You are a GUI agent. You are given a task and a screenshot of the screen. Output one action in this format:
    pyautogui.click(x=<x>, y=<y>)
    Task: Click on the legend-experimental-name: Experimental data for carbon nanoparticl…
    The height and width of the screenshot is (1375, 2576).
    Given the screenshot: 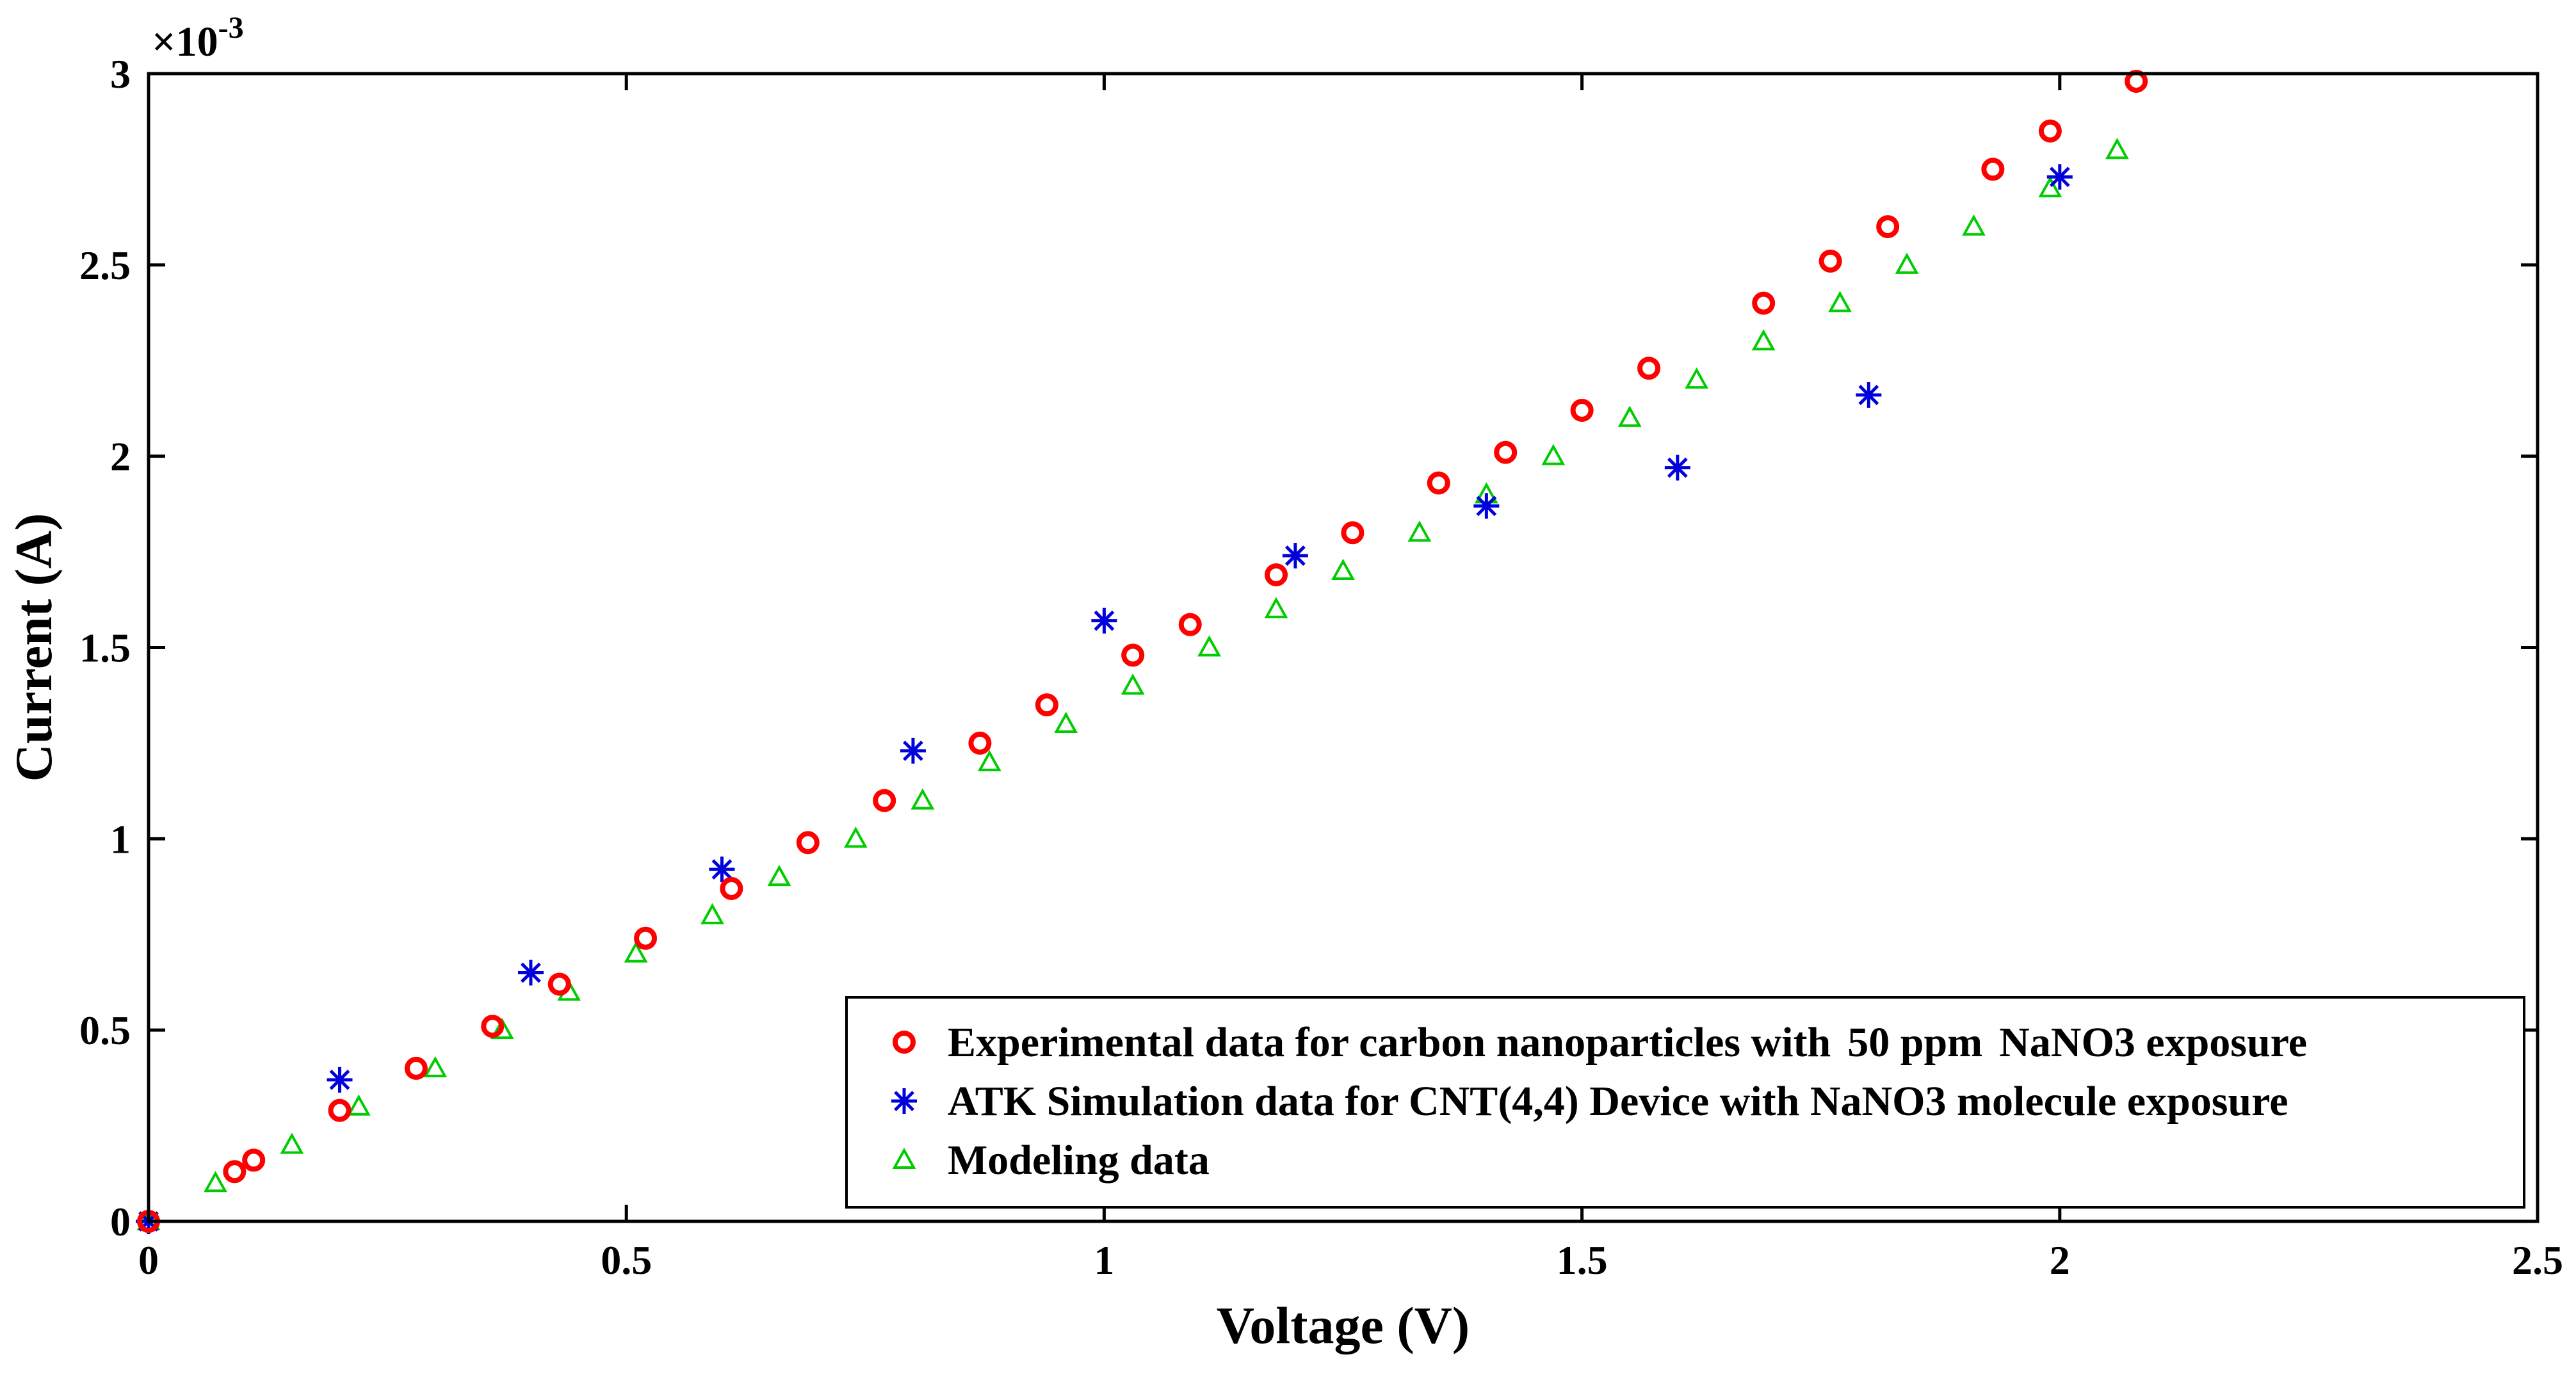 What is the action you would take?
    pyautogui.click(x=1389, y=1042)
    